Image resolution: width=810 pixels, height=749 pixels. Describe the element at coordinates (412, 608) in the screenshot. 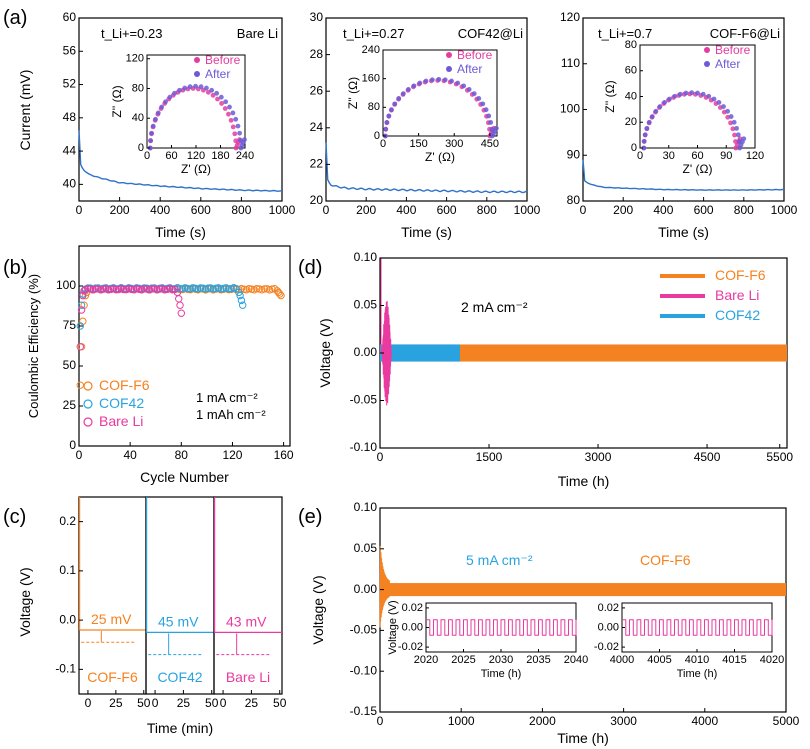

I see `y-tick-label: 0.02` at that location.